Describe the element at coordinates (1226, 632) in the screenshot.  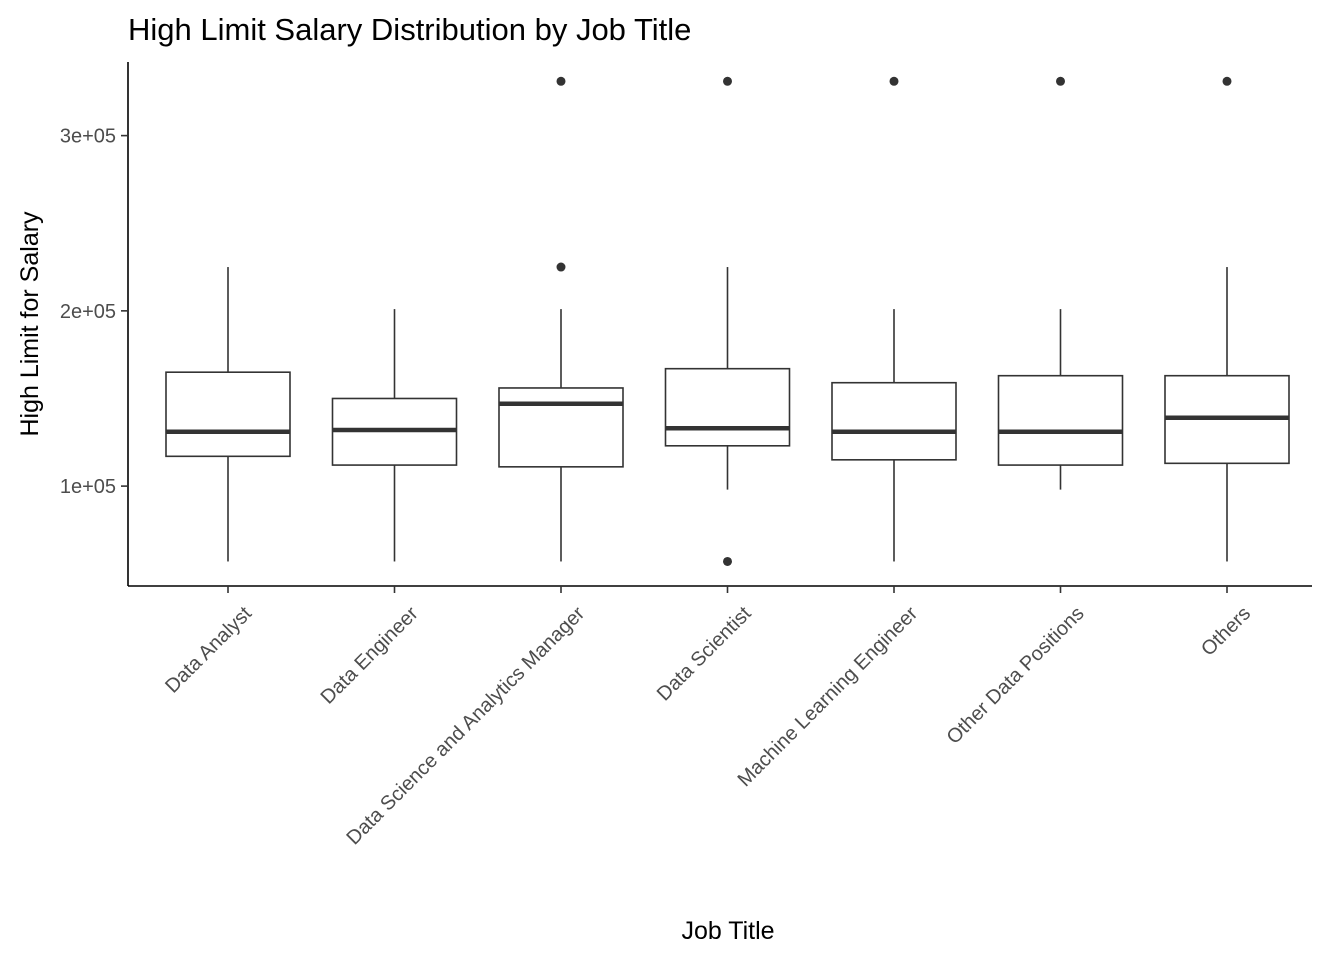
I see `x-tick-label: Others` at that location.